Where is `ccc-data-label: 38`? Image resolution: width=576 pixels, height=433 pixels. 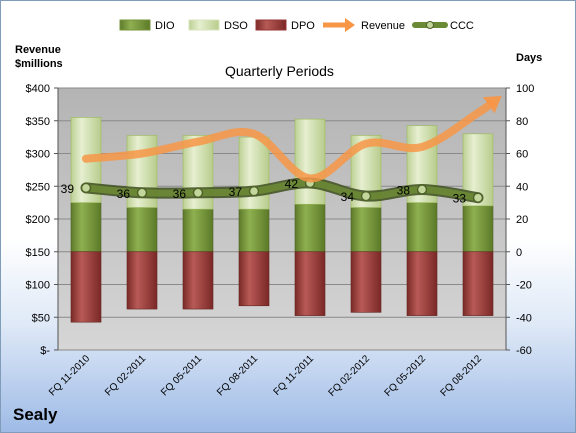 ccc-data-label: 38 is located at coordinates (404, 191).